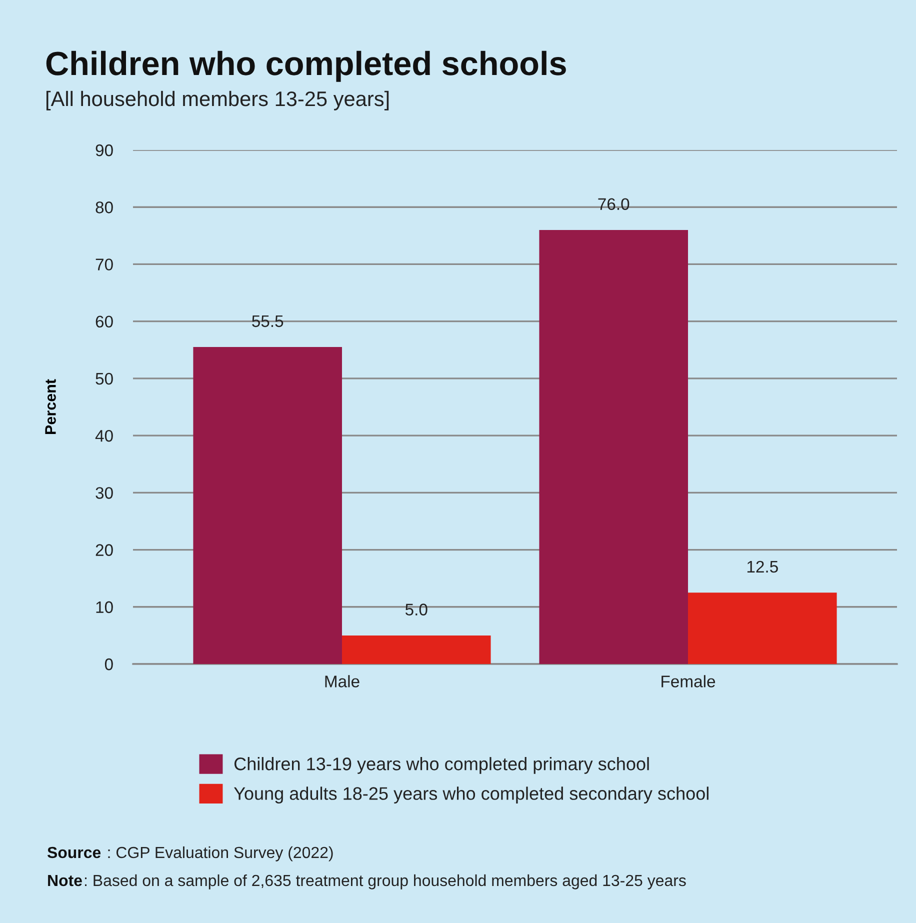  Describe the element at coordinates (342, 681) in the screenshot. I see `x-tick-label: Male` at that location.